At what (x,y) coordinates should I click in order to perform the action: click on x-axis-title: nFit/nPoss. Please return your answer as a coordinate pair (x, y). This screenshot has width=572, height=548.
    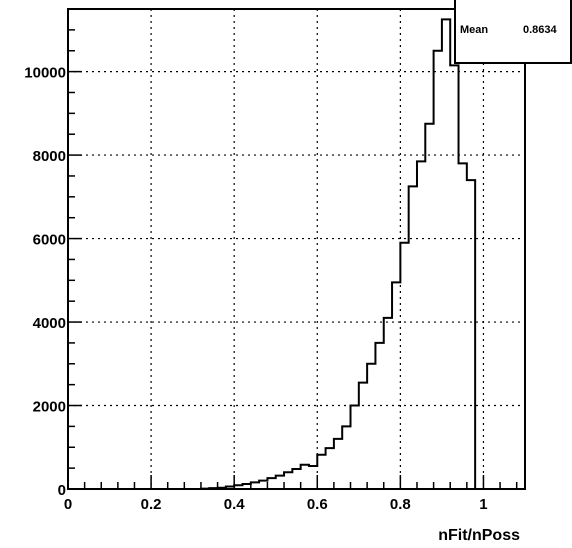
    Looking at the image, I should click on (479, 535).